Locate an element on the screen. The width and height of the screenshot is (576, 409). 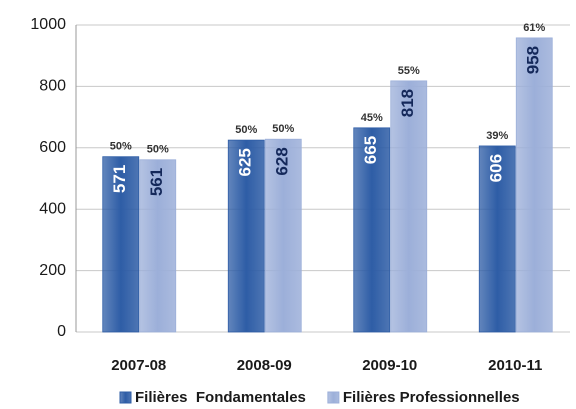
share-label: 61% is located at coordinates (534, 28).